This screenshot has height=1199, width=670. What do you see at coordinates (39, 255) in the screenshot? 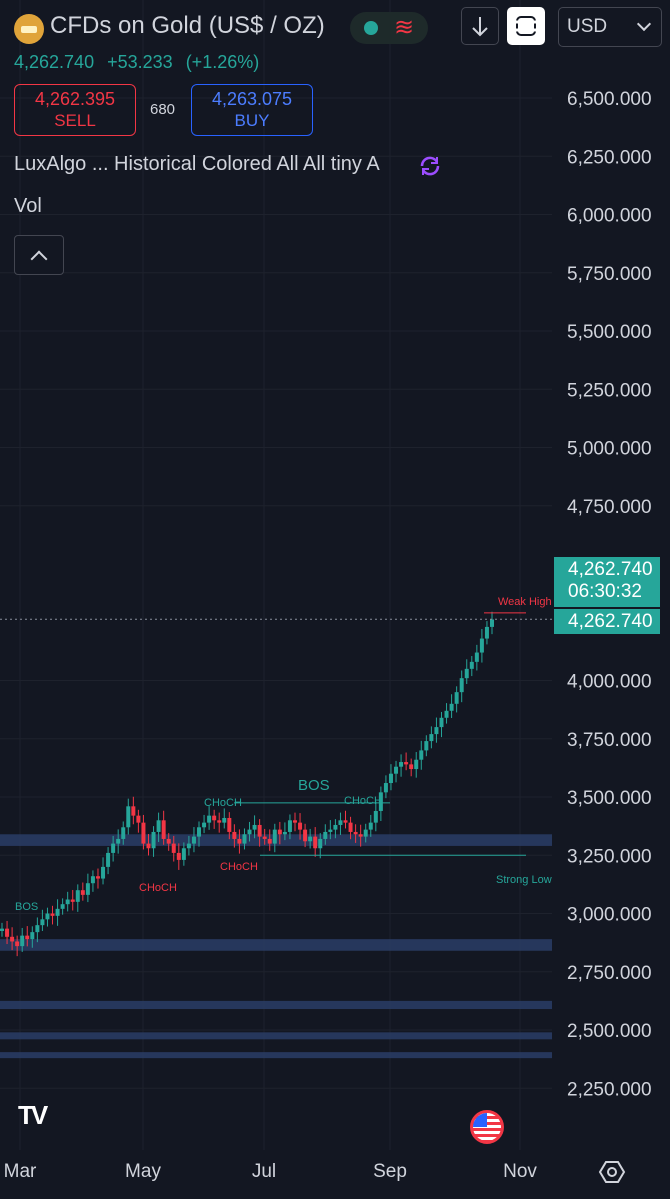
I see `collapse-legend-button` at bounding box center [39, 255].